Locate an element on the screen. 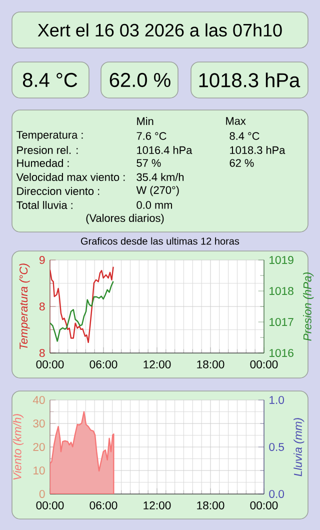 This screenshot has height=530, width=320. y2-axis-title: Lluvia (mm) is located at coordinates (299, 447).